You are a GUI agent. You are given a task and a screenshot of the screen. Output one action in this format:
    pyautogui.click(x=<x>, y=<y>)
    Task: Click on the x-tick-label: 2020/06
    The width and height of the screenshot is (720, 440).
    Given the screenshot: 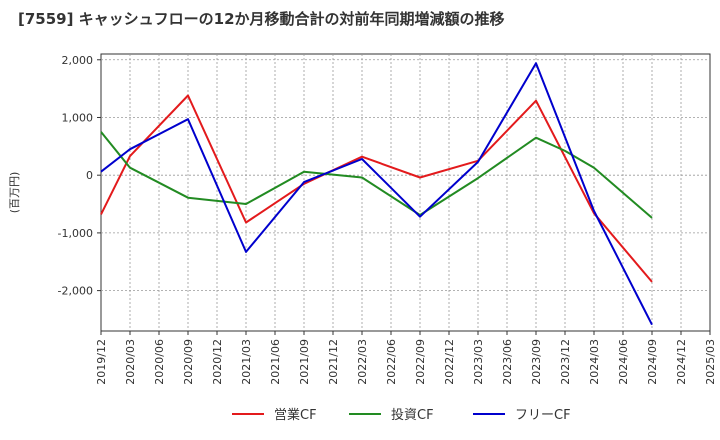 What is the action you would take?
    pyautogui.click(x=159, y=362)
    